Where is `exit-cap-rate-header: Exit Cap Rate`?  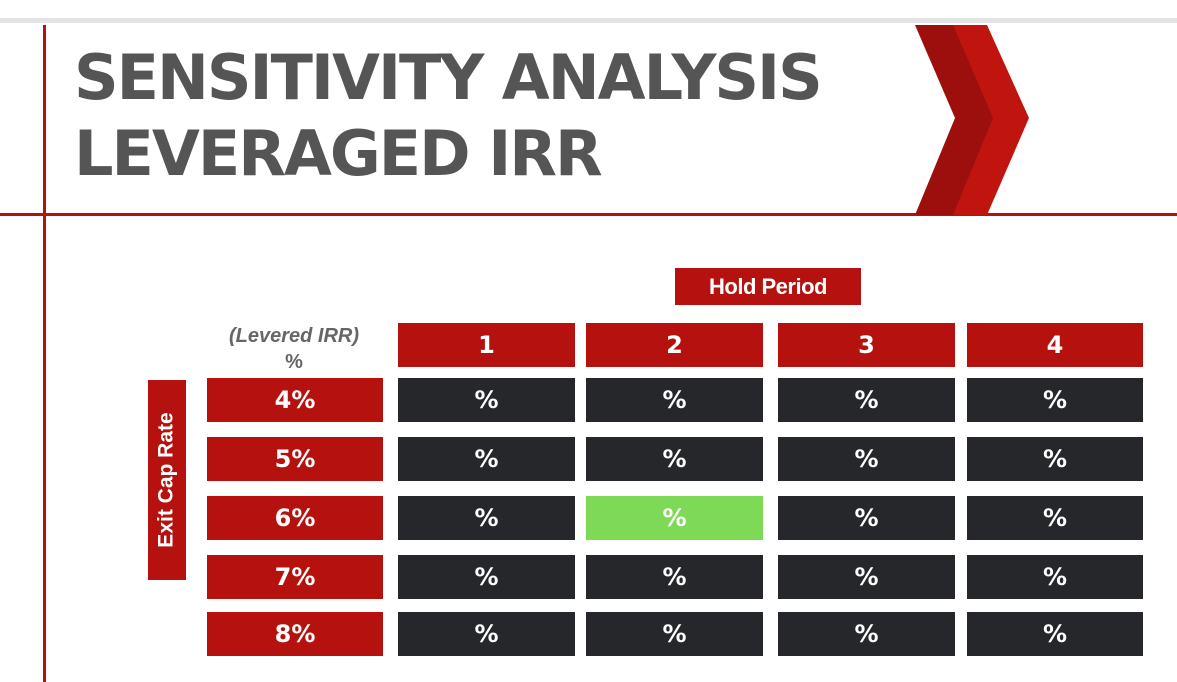 exit-cap-rate-header: Exit Cap Rate is located at coordinates (167, 480).